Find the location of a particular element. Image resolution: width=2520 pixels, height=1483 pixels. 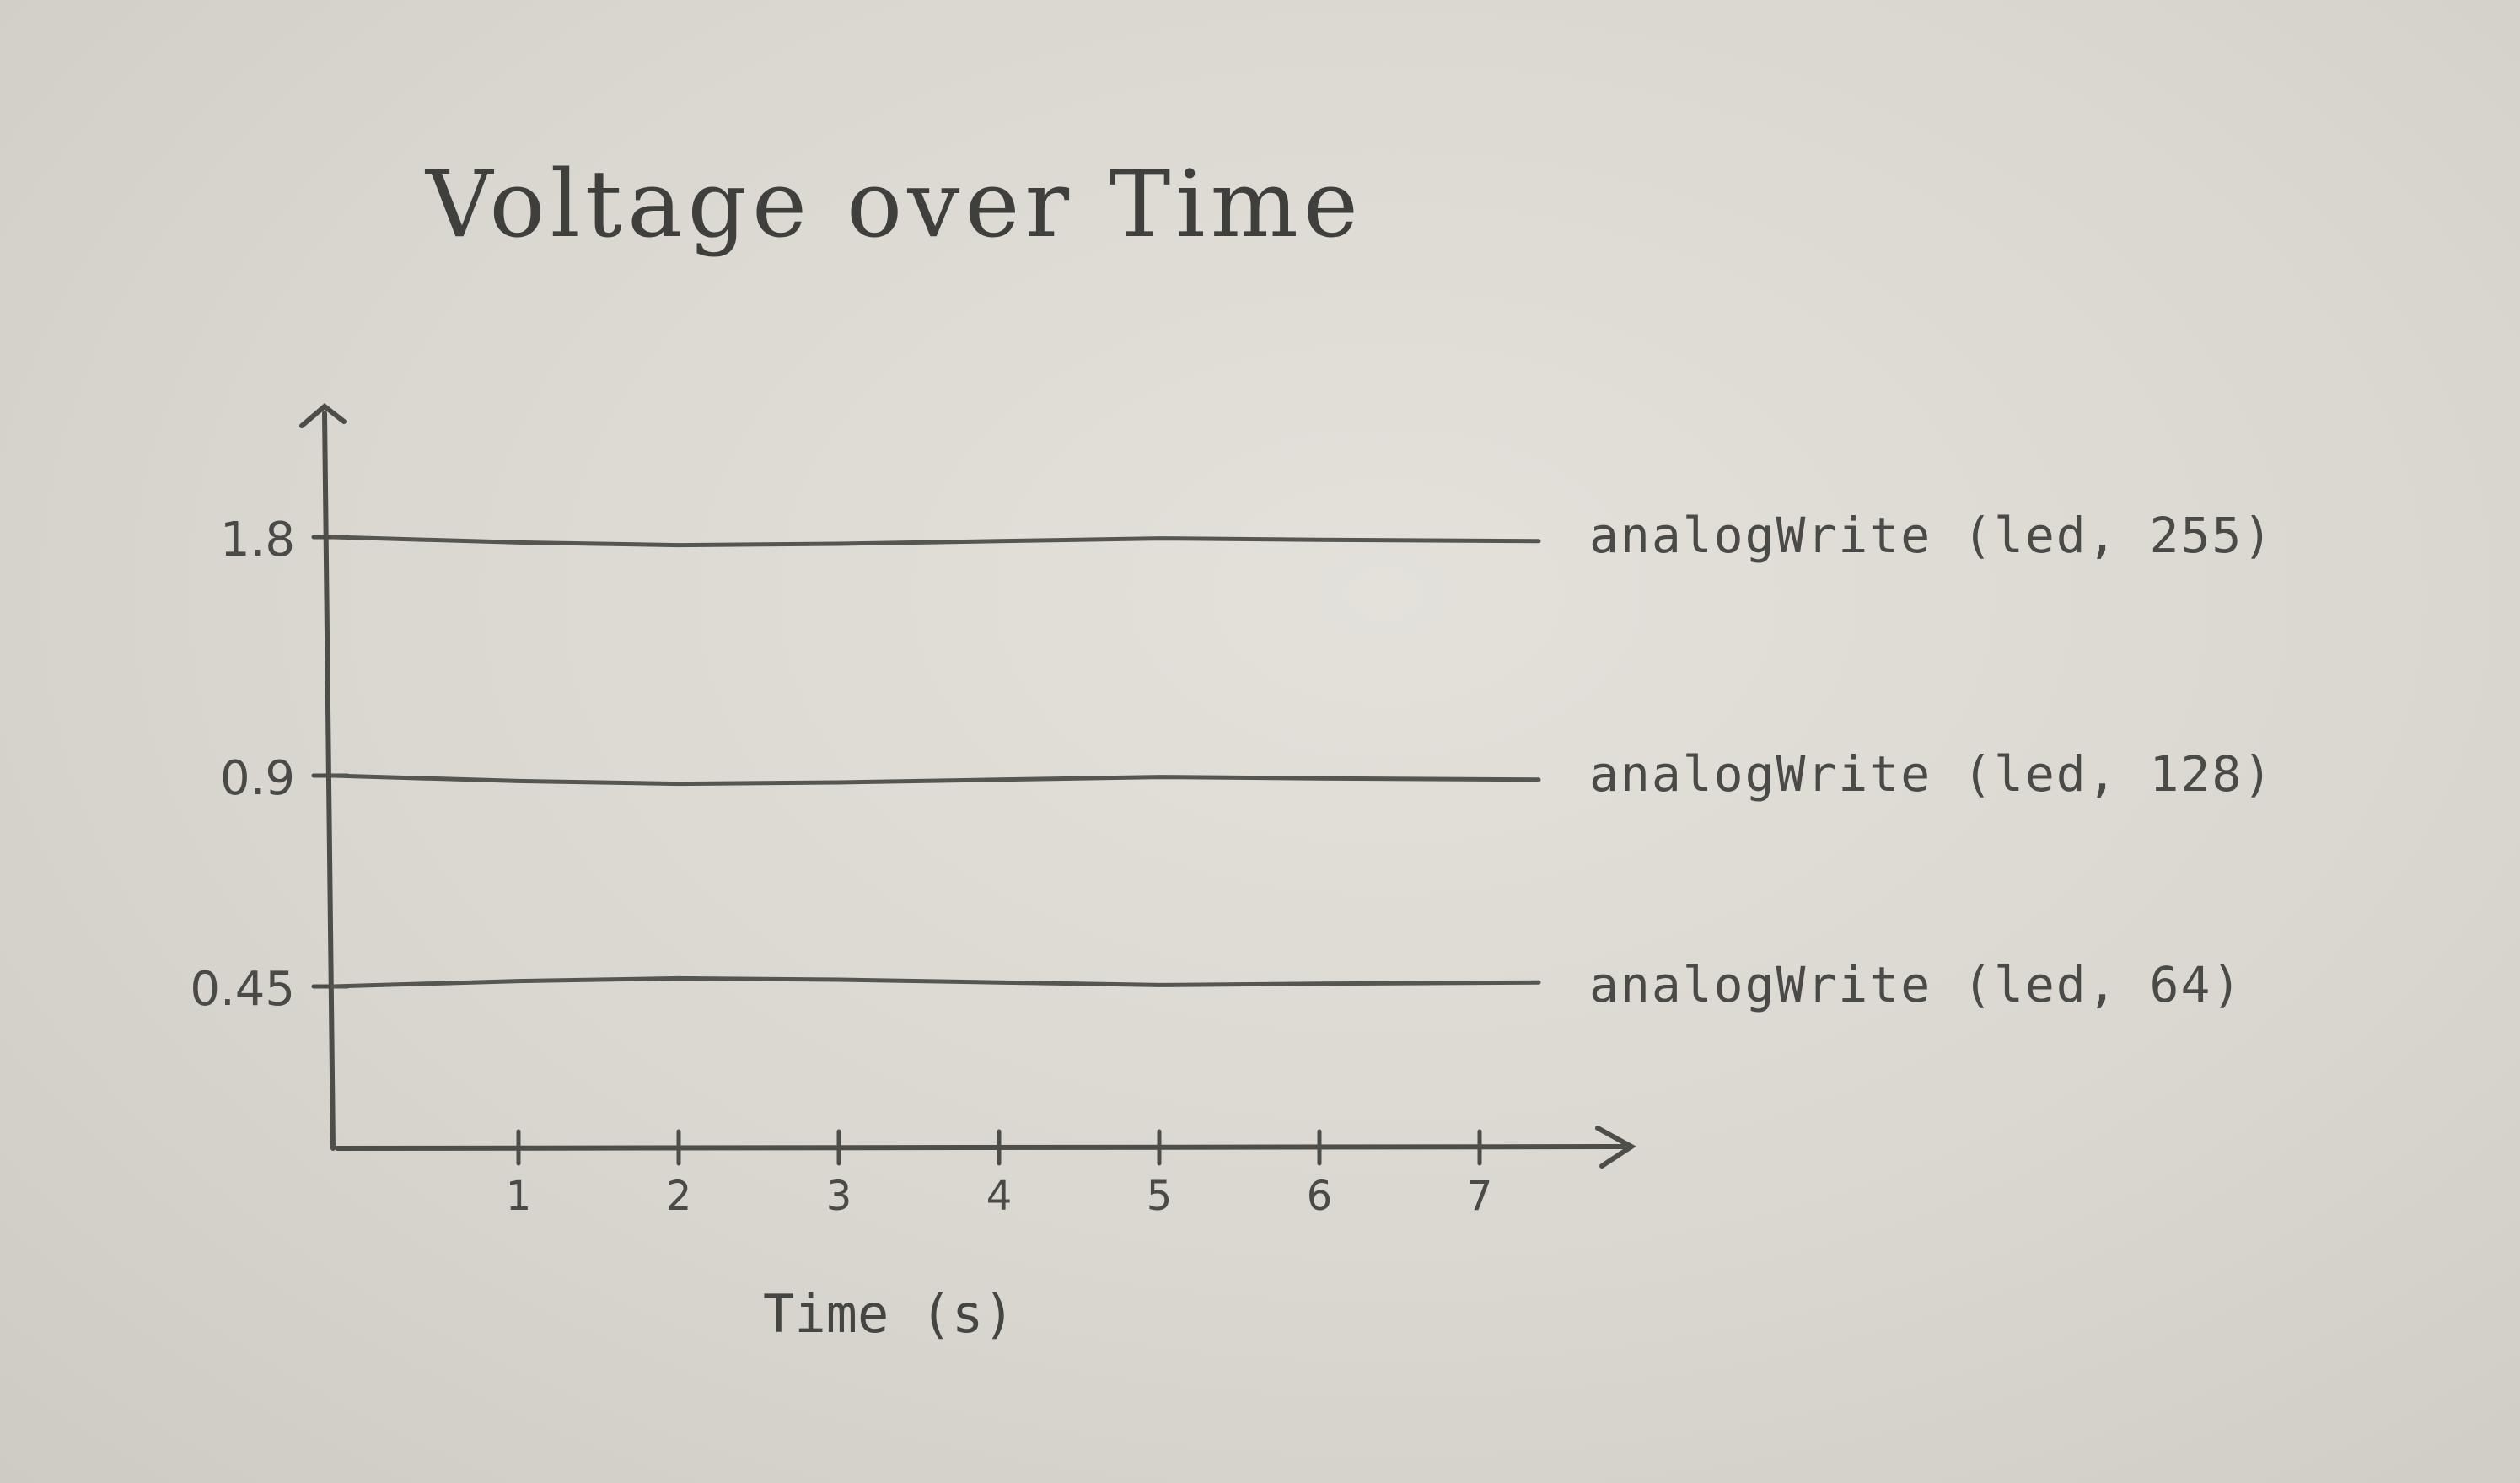

x-tick-label-3: 3 is located at coordinates (839, 1197).